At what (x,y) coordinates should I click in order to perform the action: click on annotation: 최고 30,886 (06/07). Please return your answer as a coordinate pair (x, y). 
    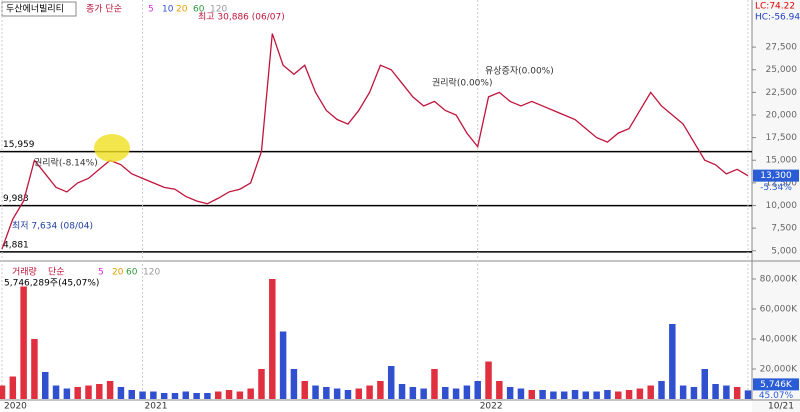
    Looking at the image, I should click on (241, 17).